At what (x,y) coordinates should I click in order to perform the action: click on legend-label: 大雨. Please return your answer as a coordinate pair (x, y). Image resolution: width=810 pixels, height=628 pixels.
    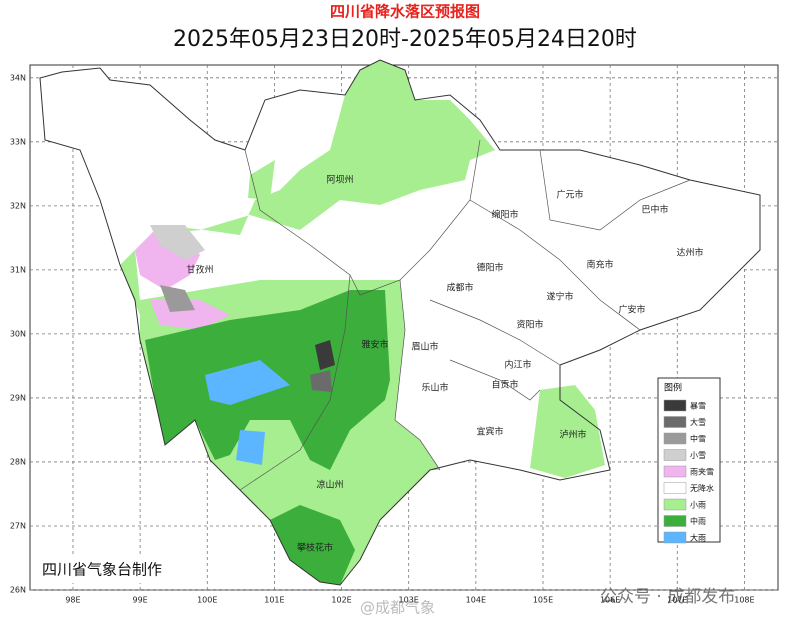
    Looking at the image, I should click on (698, 538).